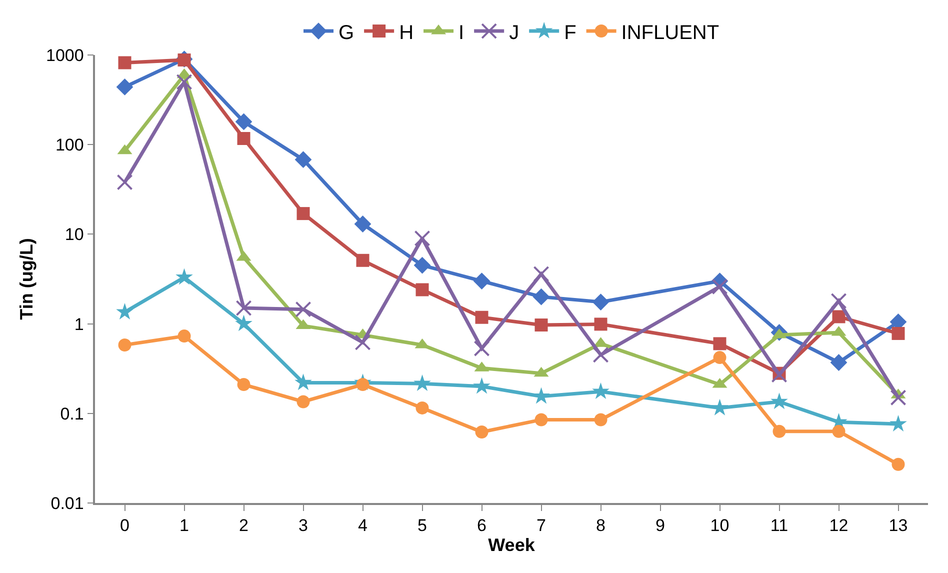  Describe the element at coordinates (303, 526) in the screenshot. I see `x-tick-label: 3` at that location.